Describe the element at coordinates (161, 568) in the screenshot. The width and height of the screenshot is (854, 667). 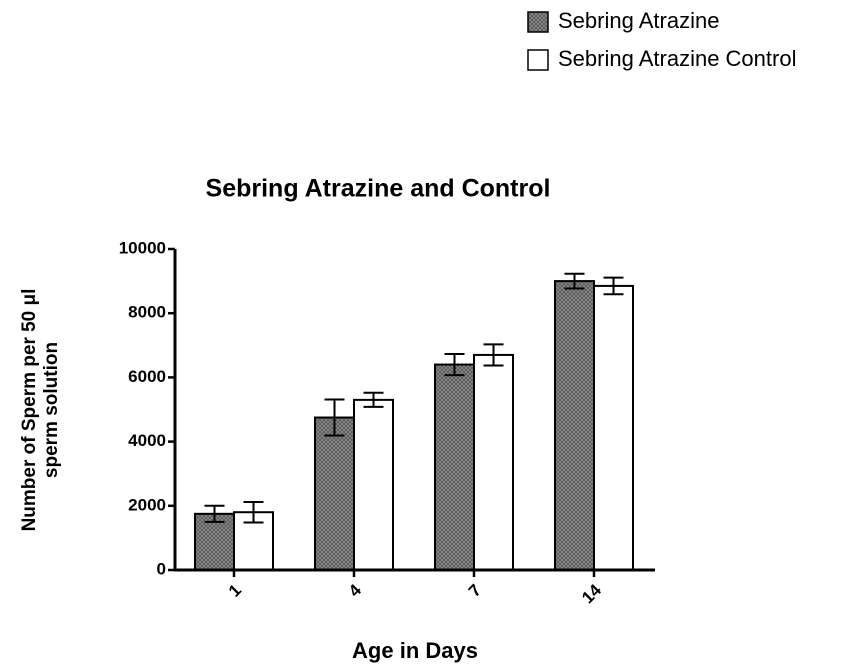
I see `y-tick-label: 0` at that location.